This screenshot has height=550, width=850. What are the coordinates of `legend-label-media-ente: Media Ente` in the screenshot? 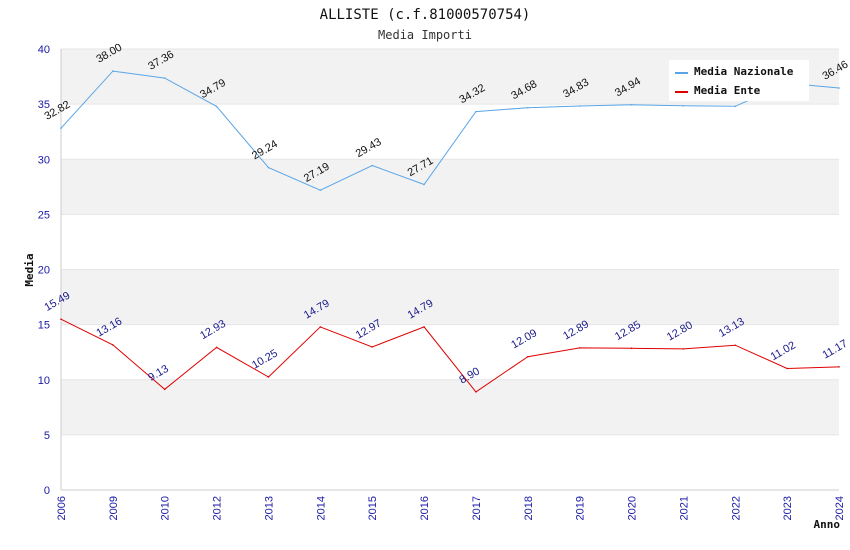 It's located at (727, 90).